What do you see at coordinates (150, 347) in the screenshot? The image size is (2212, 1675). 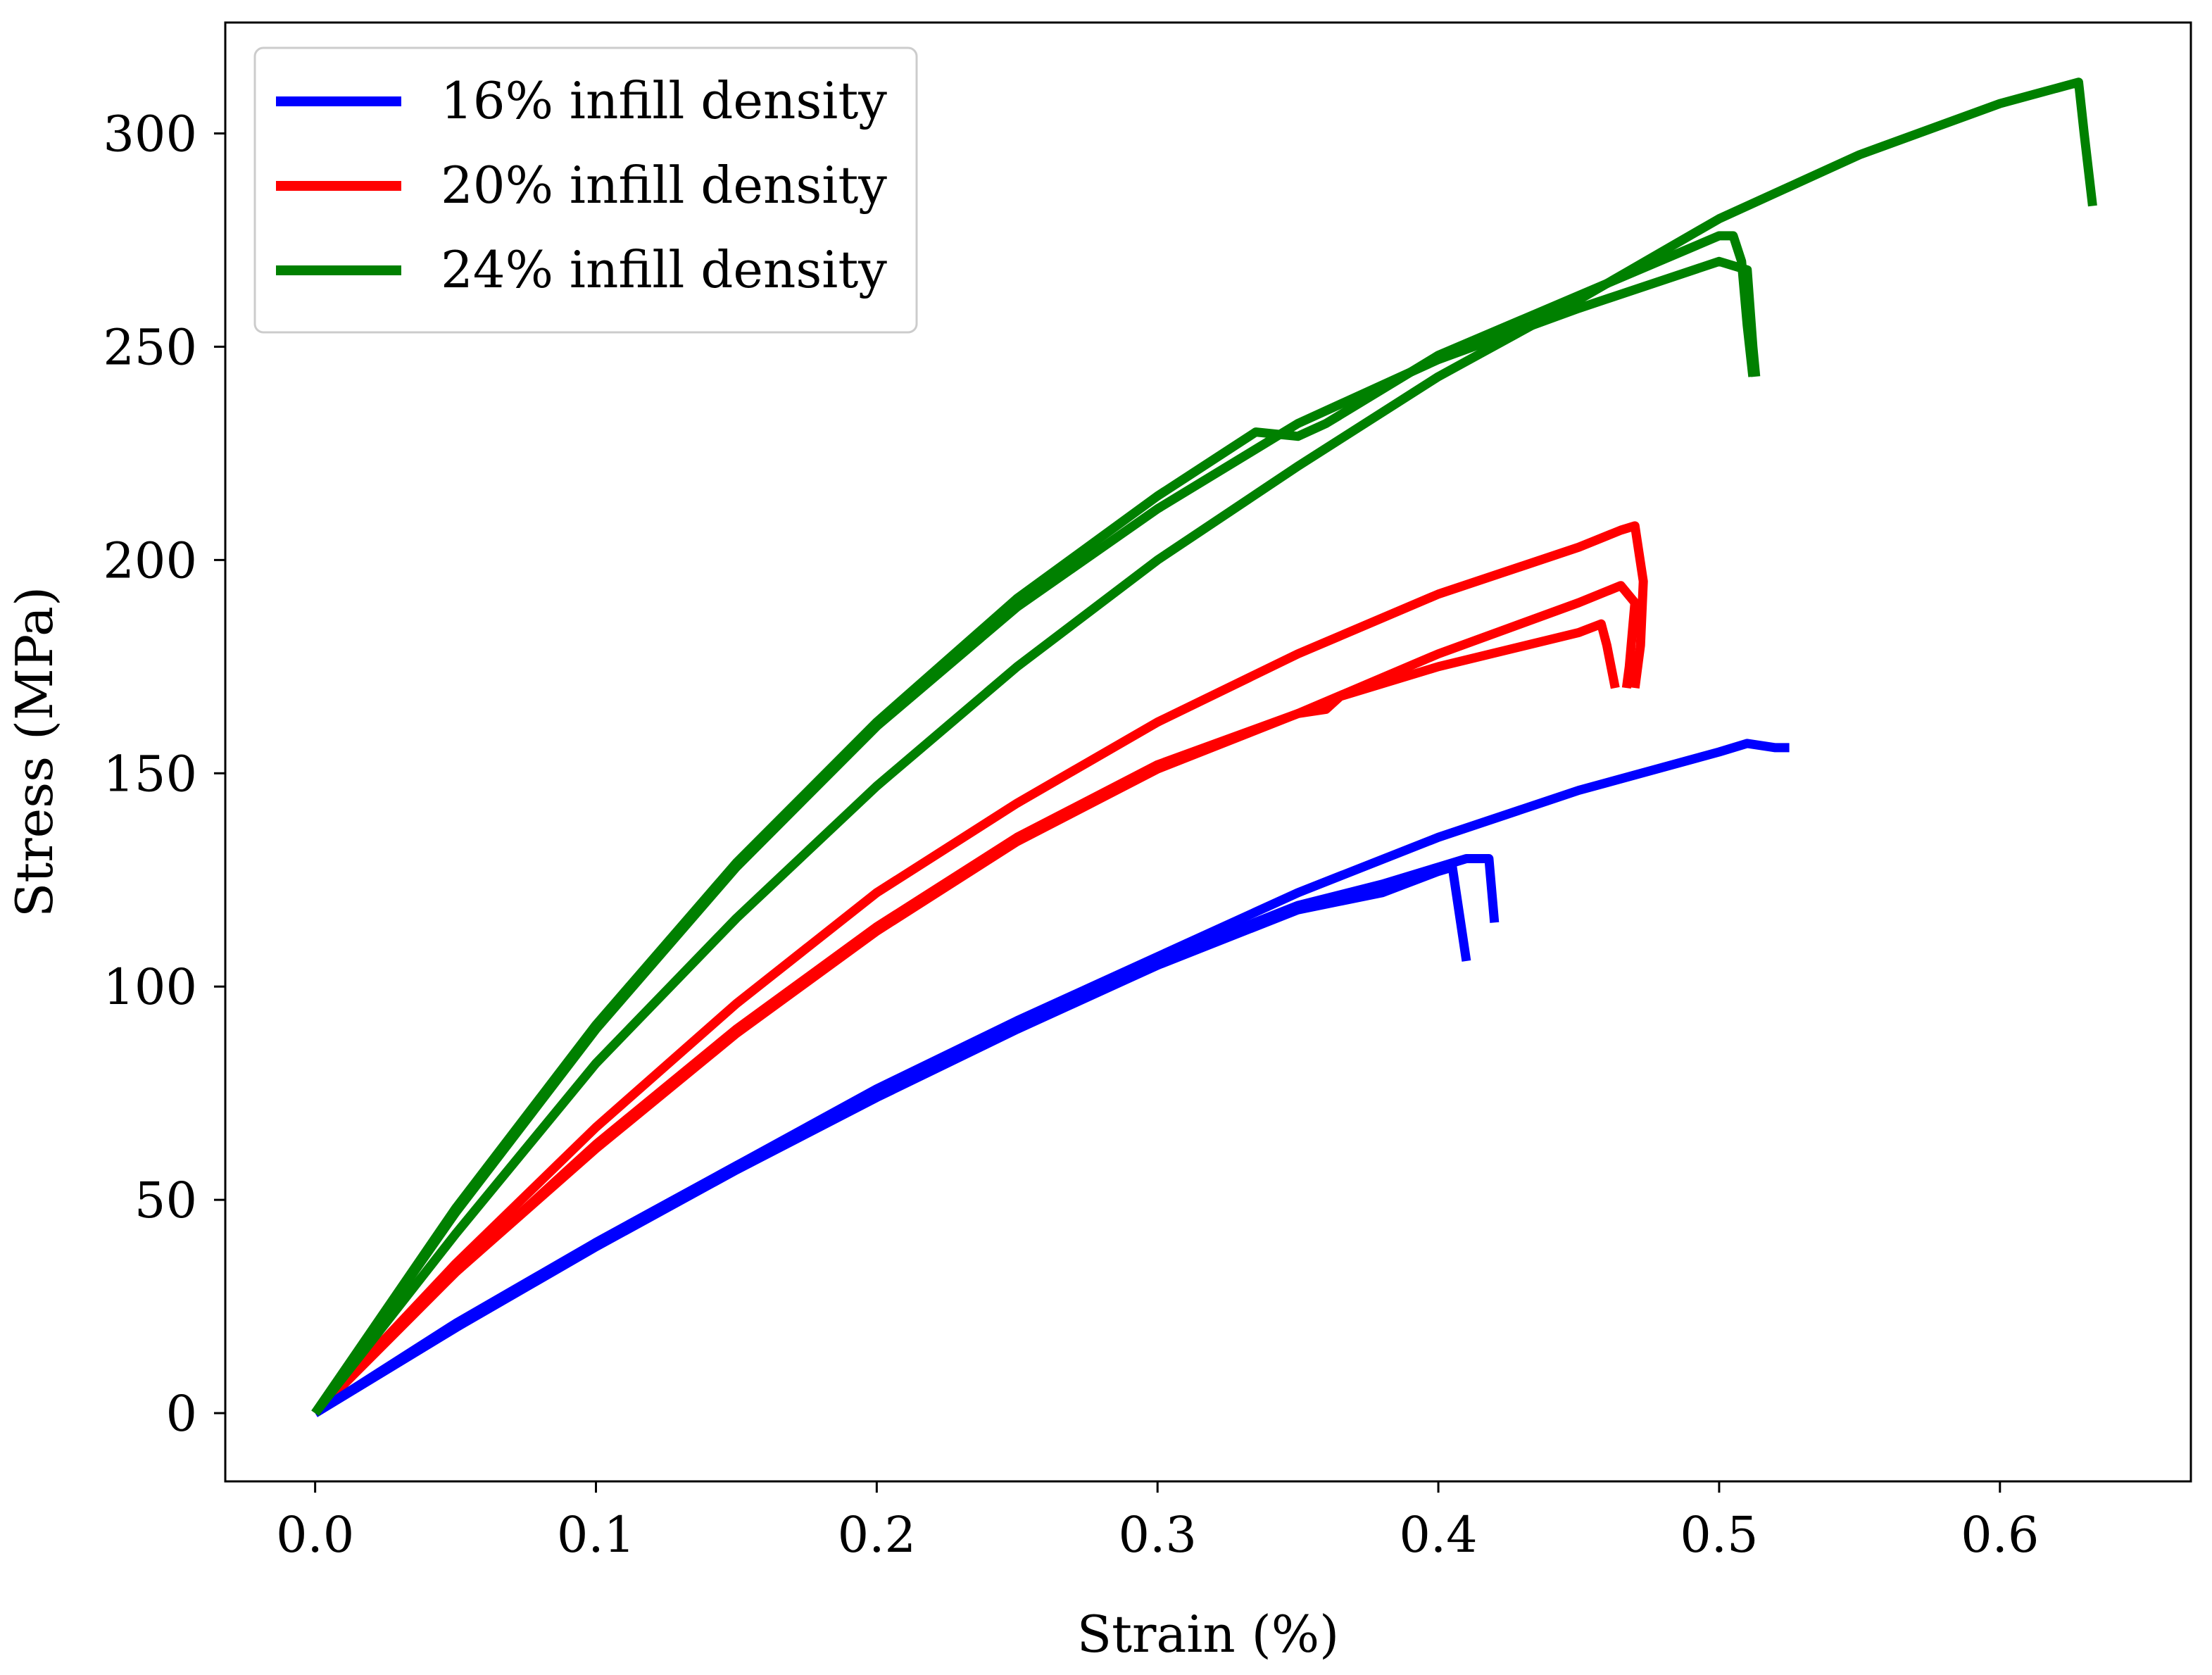 I see `y-tick-label: 250` at bounding box center [150, 347].